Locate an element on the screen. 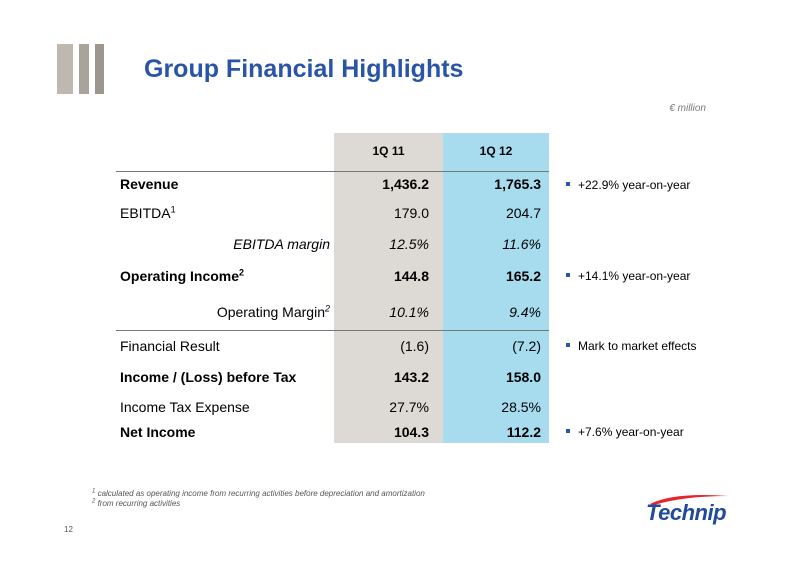 Image resolution: width=800 pixels, height=565 pixels. value-1q11: 27.7% is located at coordinates (409, 407).